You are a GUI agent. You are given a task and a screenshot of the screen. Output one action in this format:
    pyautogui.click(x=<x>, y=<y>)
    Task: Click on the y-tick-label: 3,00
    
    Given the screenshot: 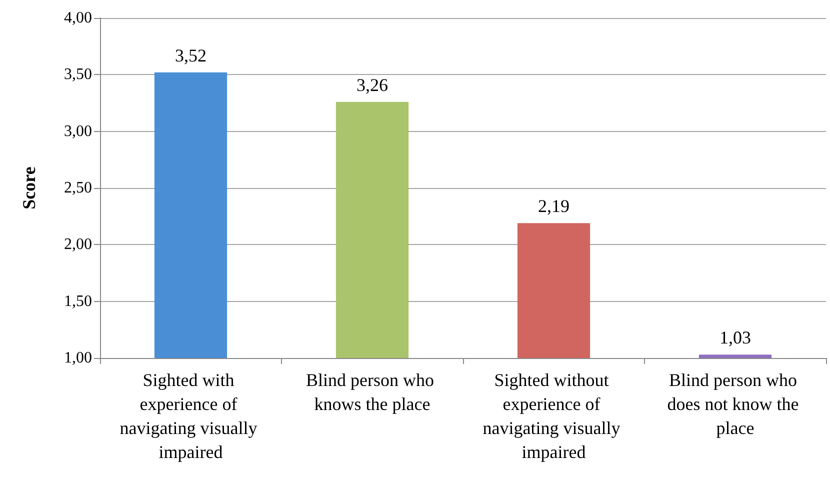 What is the action you would take?
    pyautogui.click(x=78, y=131)
    